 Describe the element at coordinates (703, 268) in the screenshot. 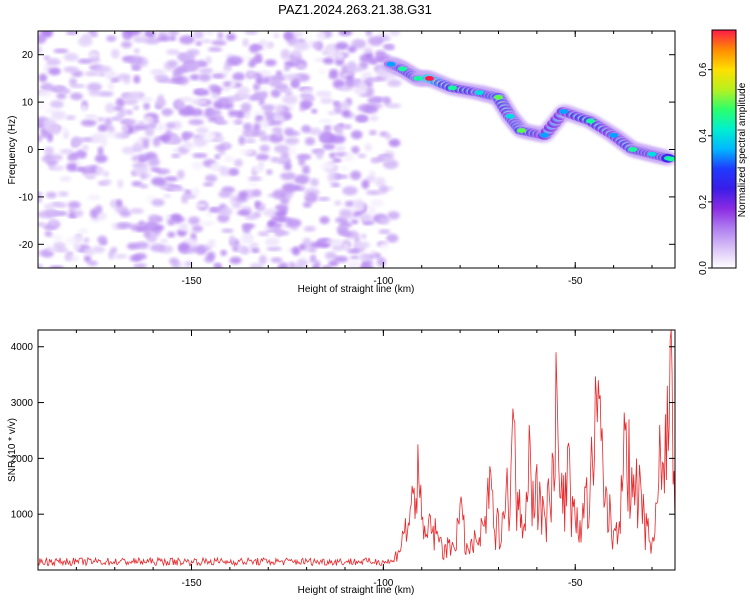

I see `colorbar-tick-label: 0.0` at that location.